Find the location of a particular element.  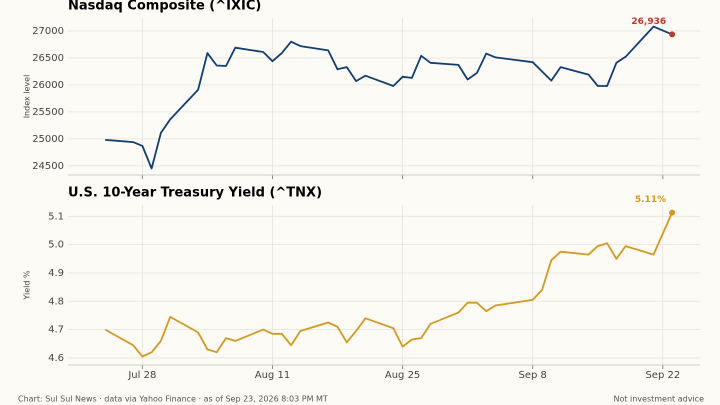

footer-note: Not investment advice is located at coordinates (658, 399).